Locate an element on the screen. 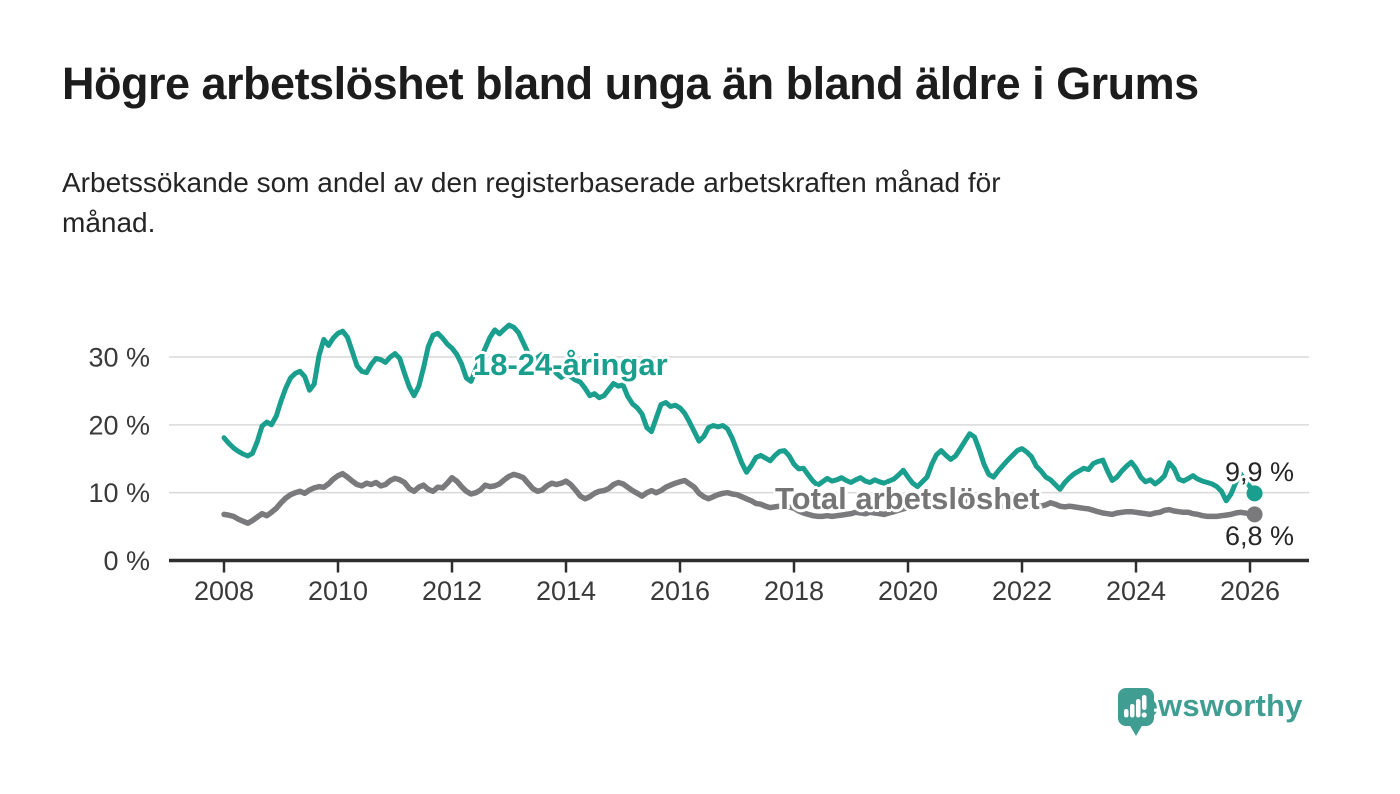 This screenshot has width=1400, height=794. x-tick-label: 2012 is located at coordinates (452, 591).